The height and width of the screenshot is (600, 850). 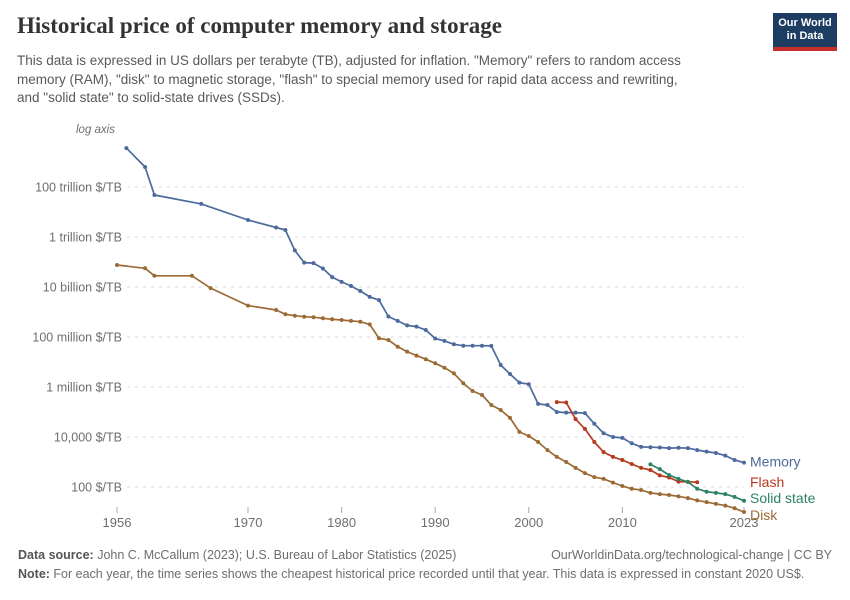 I want to click on series-label-solid-state: Solid state, so click(x=783, y=498).